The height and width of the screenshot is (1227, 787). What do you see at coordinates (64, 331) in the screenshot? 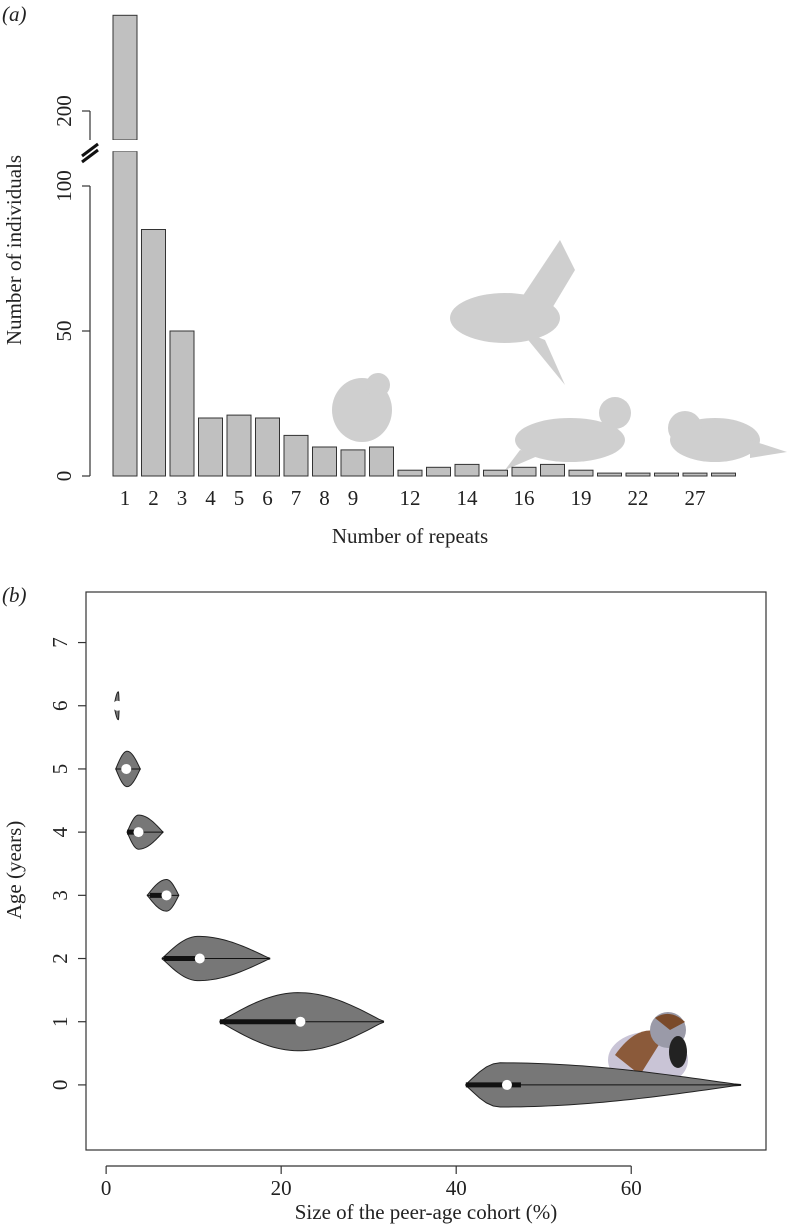
I see `y-tick-label: 50` at bounding box center [64, 331].